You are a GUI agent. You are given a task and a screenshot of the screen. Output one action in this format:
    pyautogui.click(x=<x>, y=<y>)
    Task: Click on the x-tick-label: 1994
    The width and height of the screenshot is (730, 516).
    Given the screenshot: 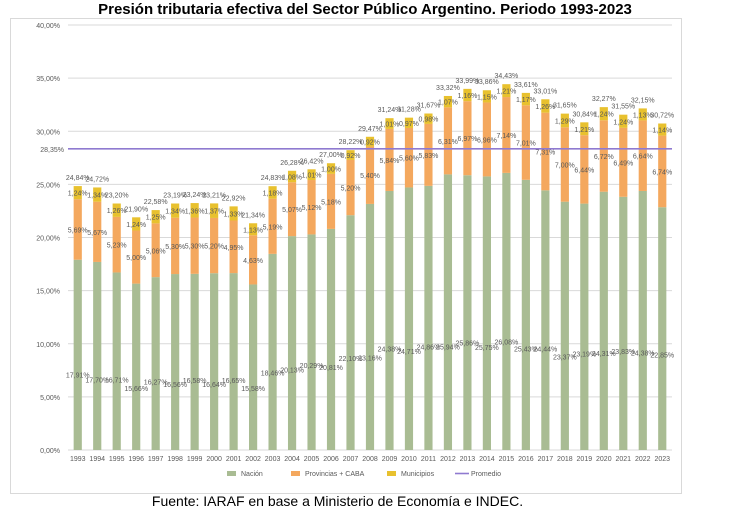 What is the action you would take?
    pyautogui.click(x=97, y=459)
    